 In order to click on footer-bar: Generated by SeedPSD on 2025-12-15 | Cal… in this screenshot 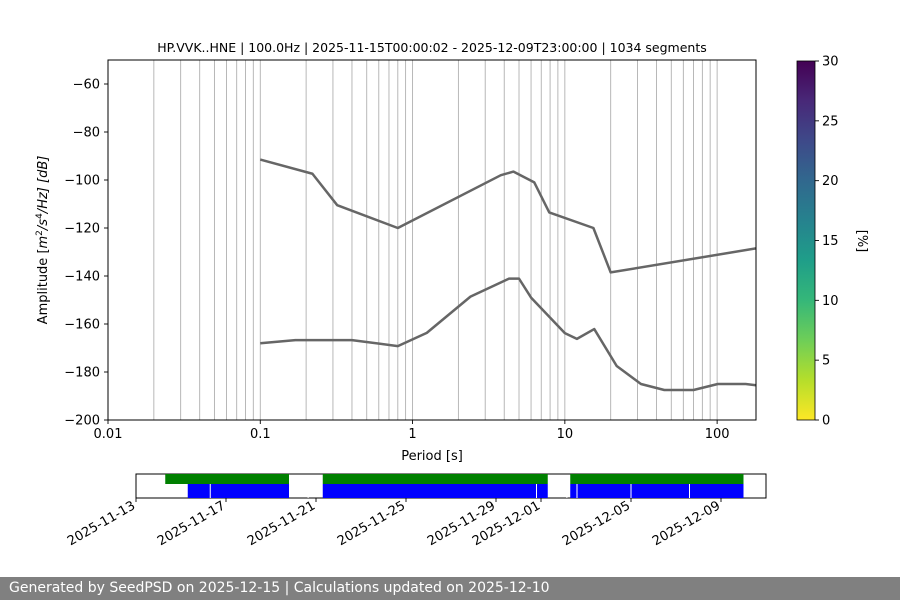, I will do `click(450, 588)`.